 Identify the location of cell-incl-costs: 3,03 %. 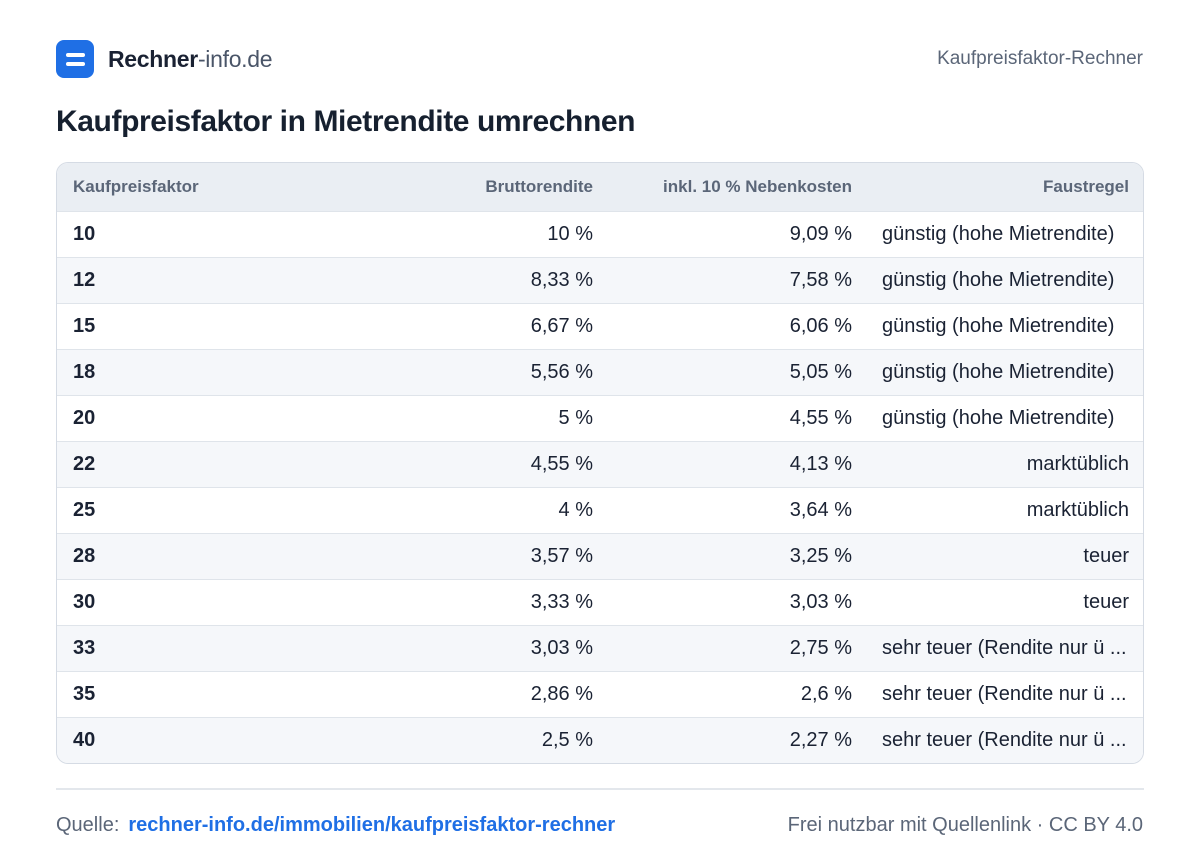
(820, 601).